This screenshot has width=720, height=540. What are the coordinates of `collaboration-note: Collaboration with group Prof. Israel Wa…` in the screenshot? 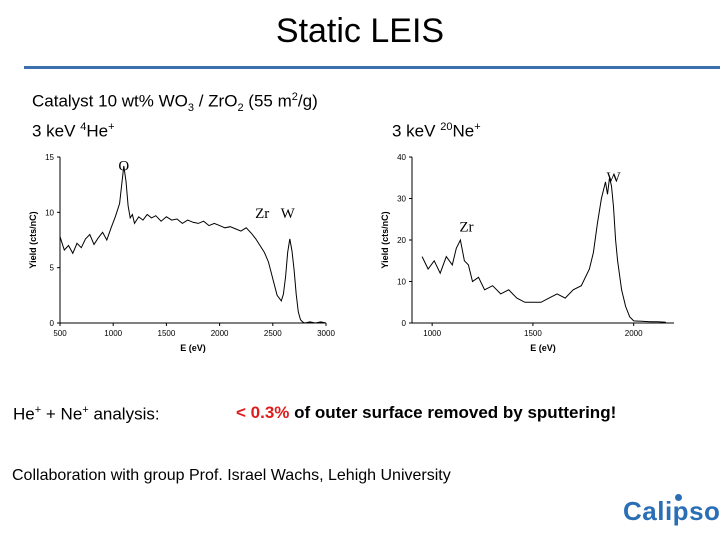 It's located at (231, 475).